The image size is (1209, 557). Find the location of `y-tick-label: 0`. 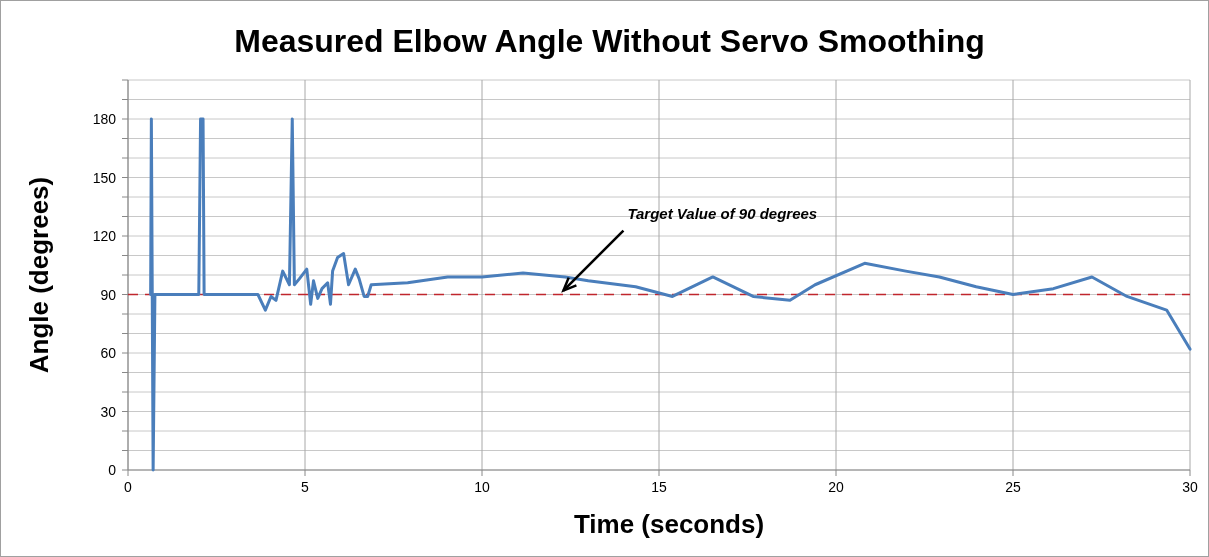

y-tick-label: 0 is located at coordinates (112, 470).